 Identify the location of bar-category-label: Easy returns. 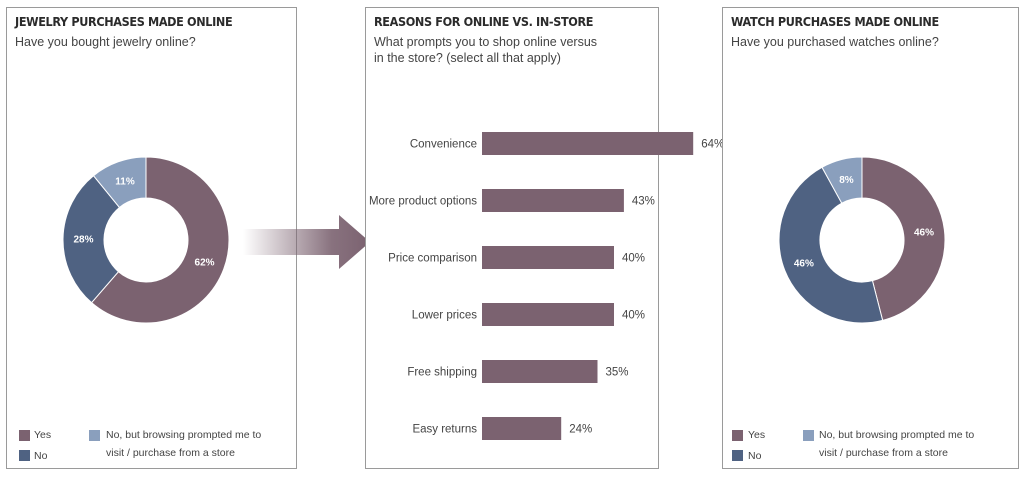
(444, 430).